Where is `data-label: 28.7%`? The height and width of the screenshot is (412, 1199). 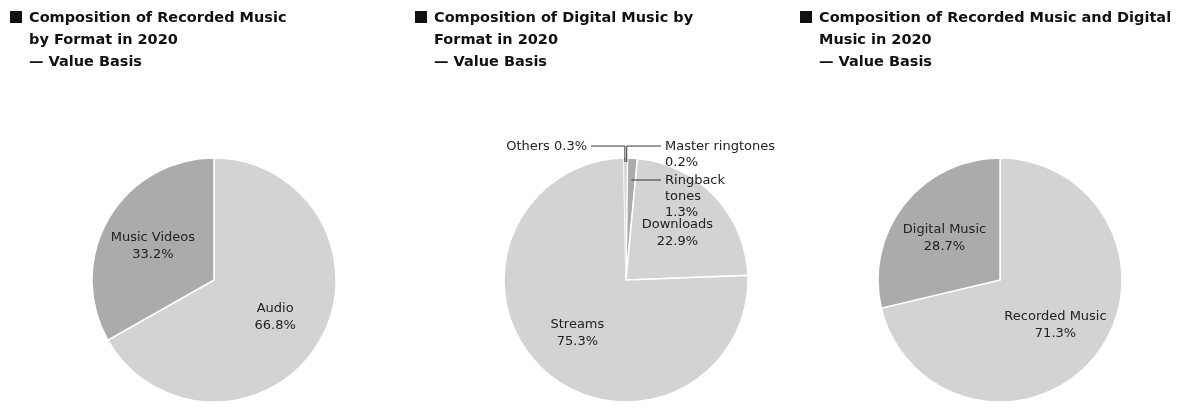 data-label: 28.7% is located at coordinates (944, 245).